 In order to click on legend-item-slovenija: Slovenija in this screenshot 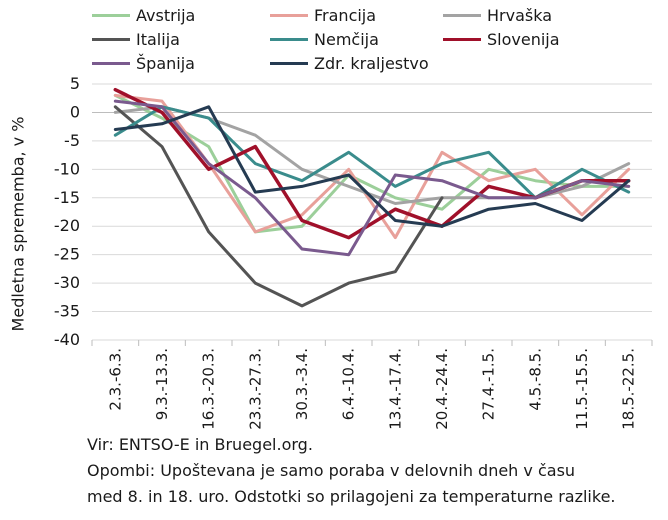, I will do `click(501, 39)`.